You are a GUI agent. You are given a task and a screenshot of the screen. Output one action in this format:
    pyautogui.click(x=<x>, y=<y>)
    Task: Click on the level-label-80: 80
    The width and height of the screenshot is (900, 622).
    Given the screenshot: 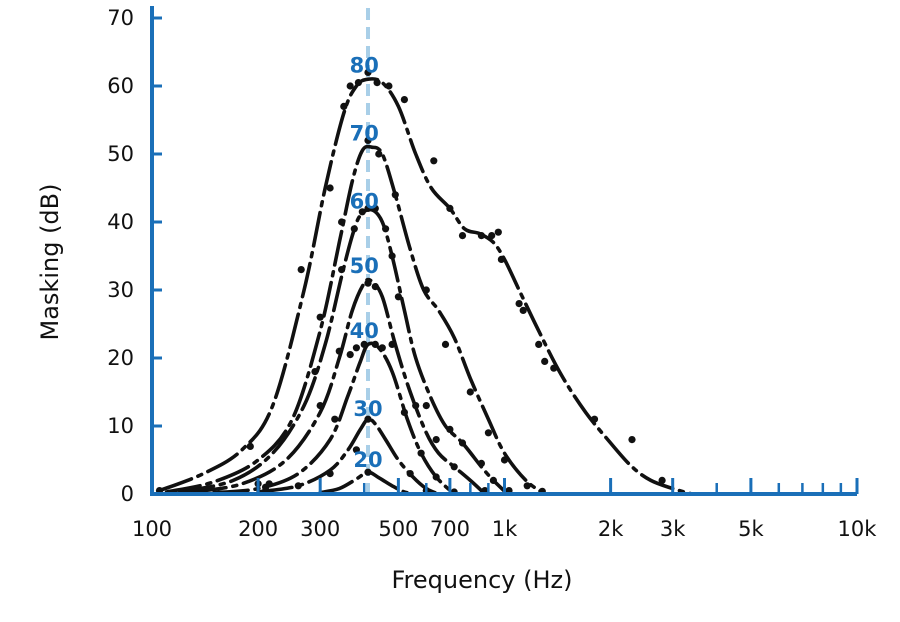 What is the action you would take?
    pyautogui.click(x=364, y=66)
    